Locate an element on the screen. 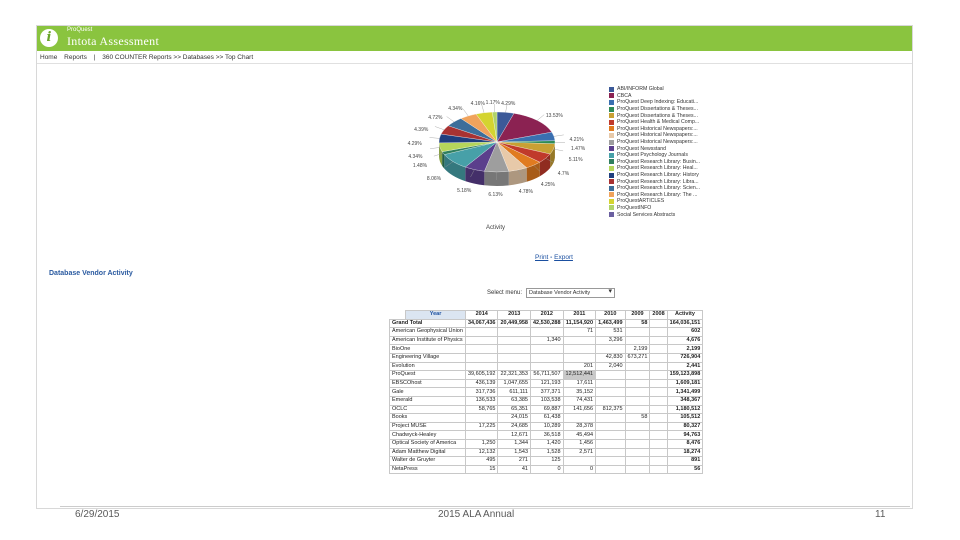 The image size is (960, 540). column-header: 2013 is located at coordinates (514, 315).